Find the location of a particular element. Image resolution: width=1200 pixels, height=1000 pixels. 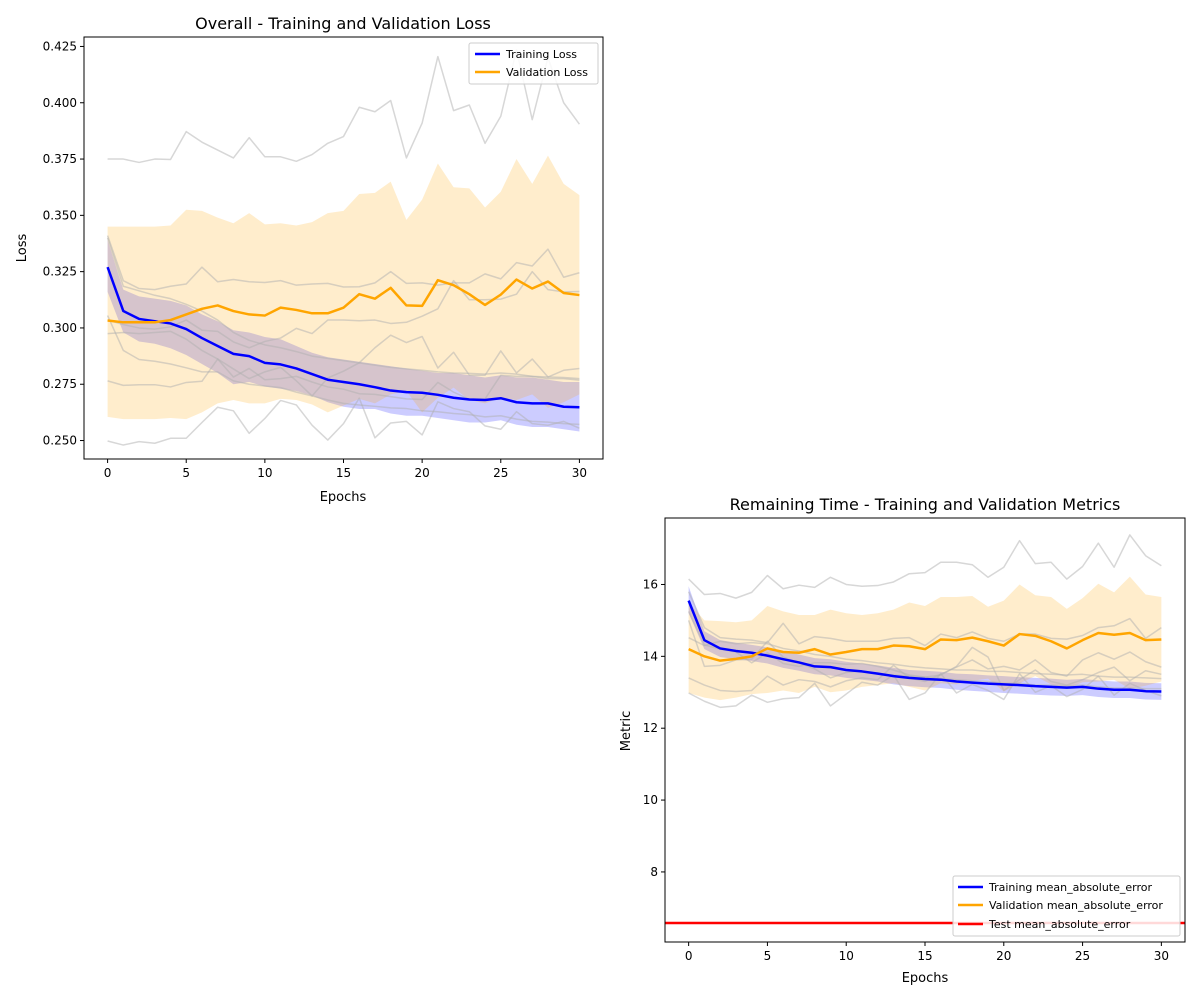

loss-chart-x-ticks: 0 5 10 15 20 25 30 is located at coordinates (345, 469).